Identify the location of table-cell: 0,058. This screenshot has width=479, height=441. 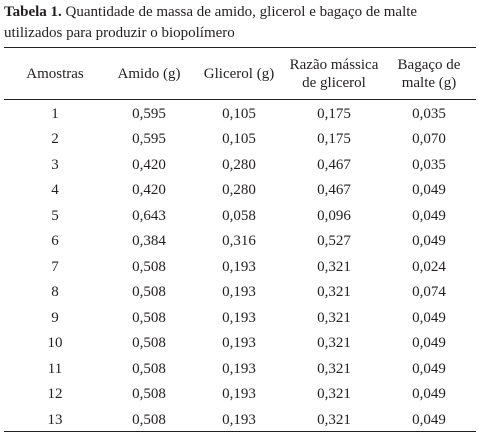
(239, 215).